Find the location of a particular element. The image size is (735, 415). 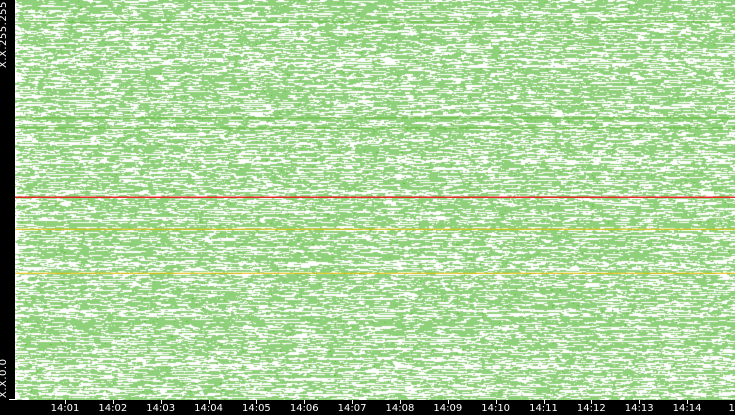

x-tick-label: 14:09 is located at coordinates (448, 408).